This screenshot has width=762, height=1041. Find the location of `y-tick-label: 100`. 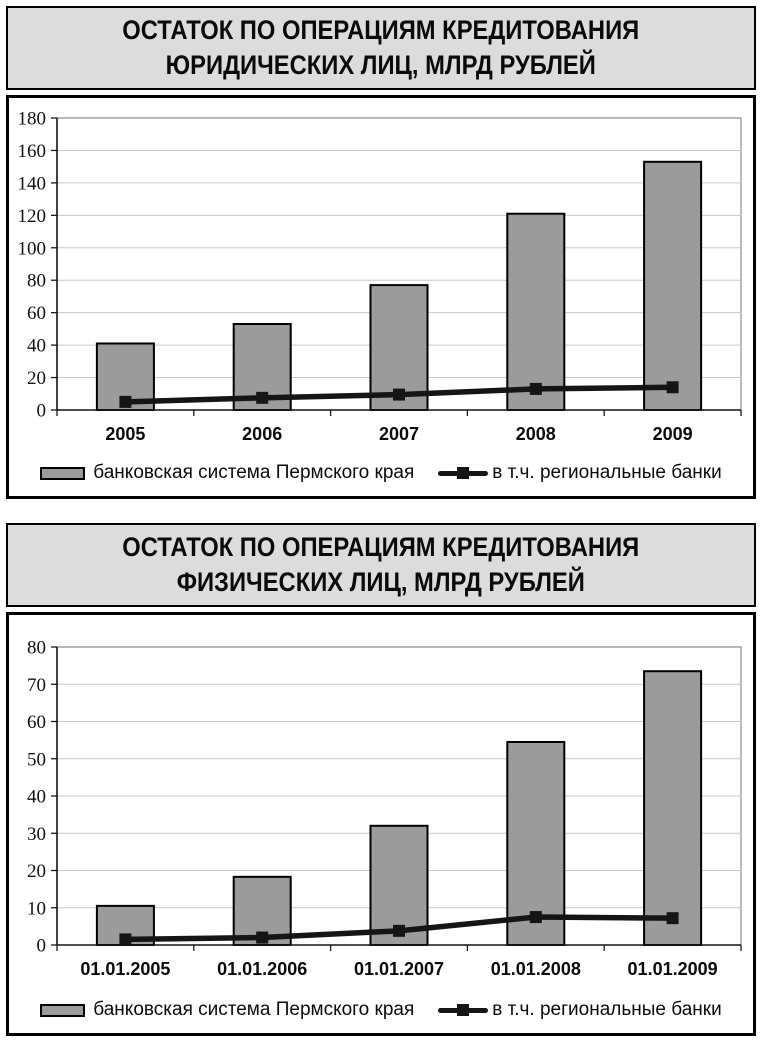

y-tick-label: 100 is located at coordinates (32, 248).